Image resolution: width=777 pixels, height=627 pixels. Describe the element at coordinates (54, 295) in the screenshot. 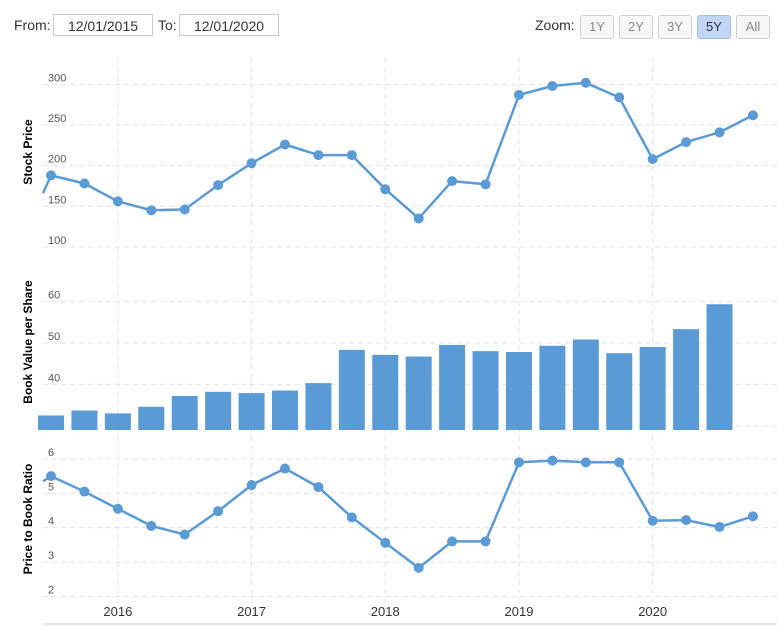

I see `y-tick-label: 60` at that location.